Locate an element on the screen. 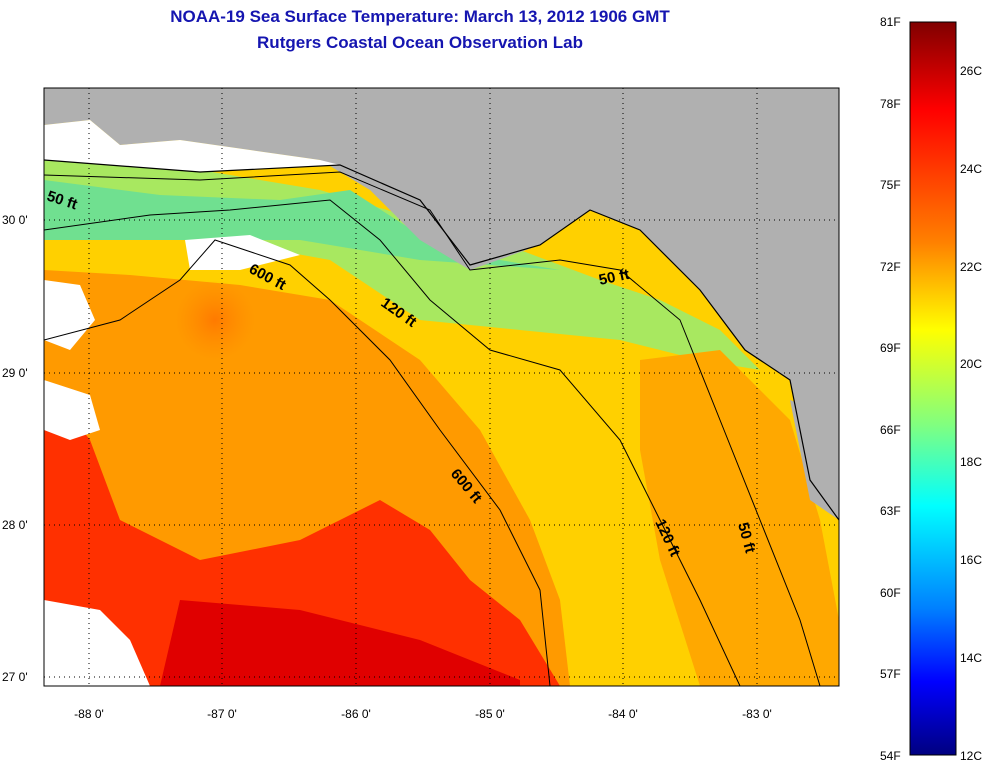 The width and height of the screenshot is (992, 770). lon-label: -84 0' is located at coordinates (623, 714).